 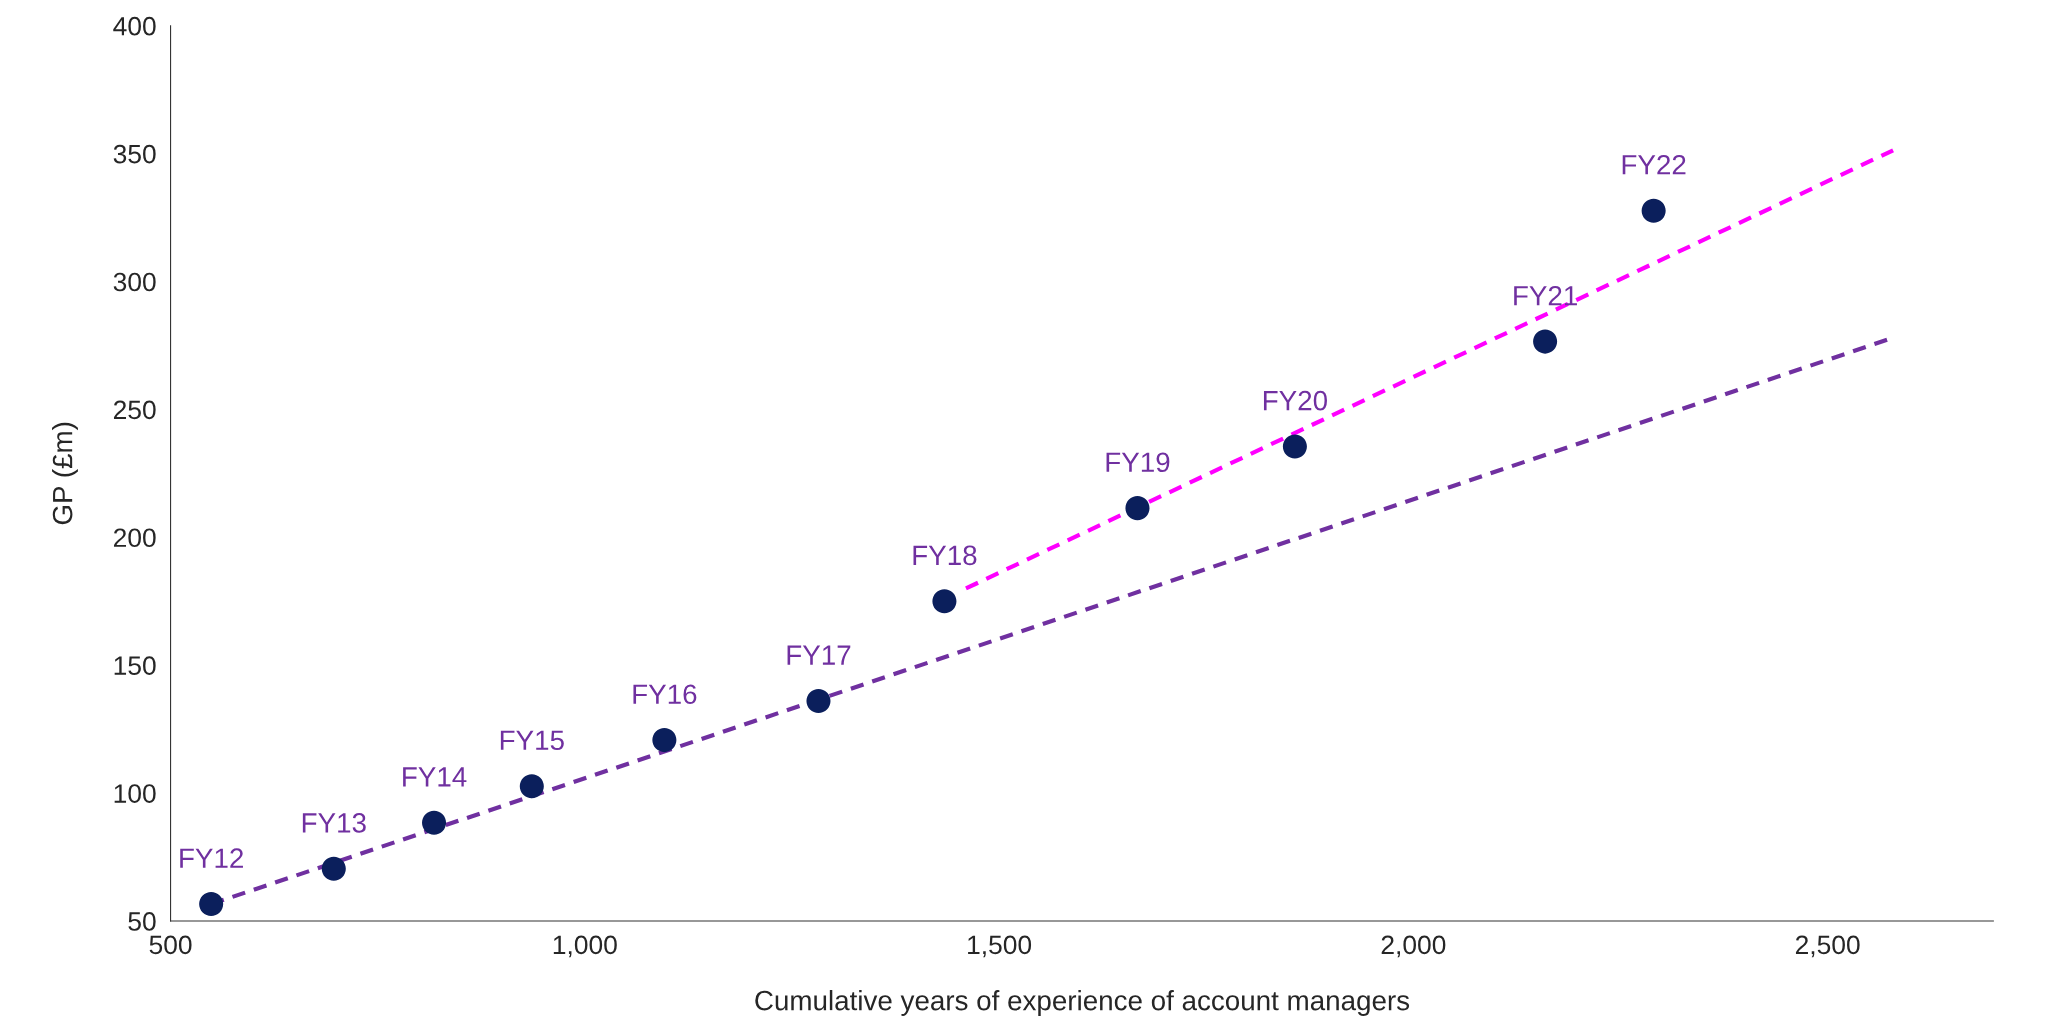 What do you see at coordinates (1545, 295) in the screenshot?
I see `annotation: FY21` at bounding box center [1545, 295].